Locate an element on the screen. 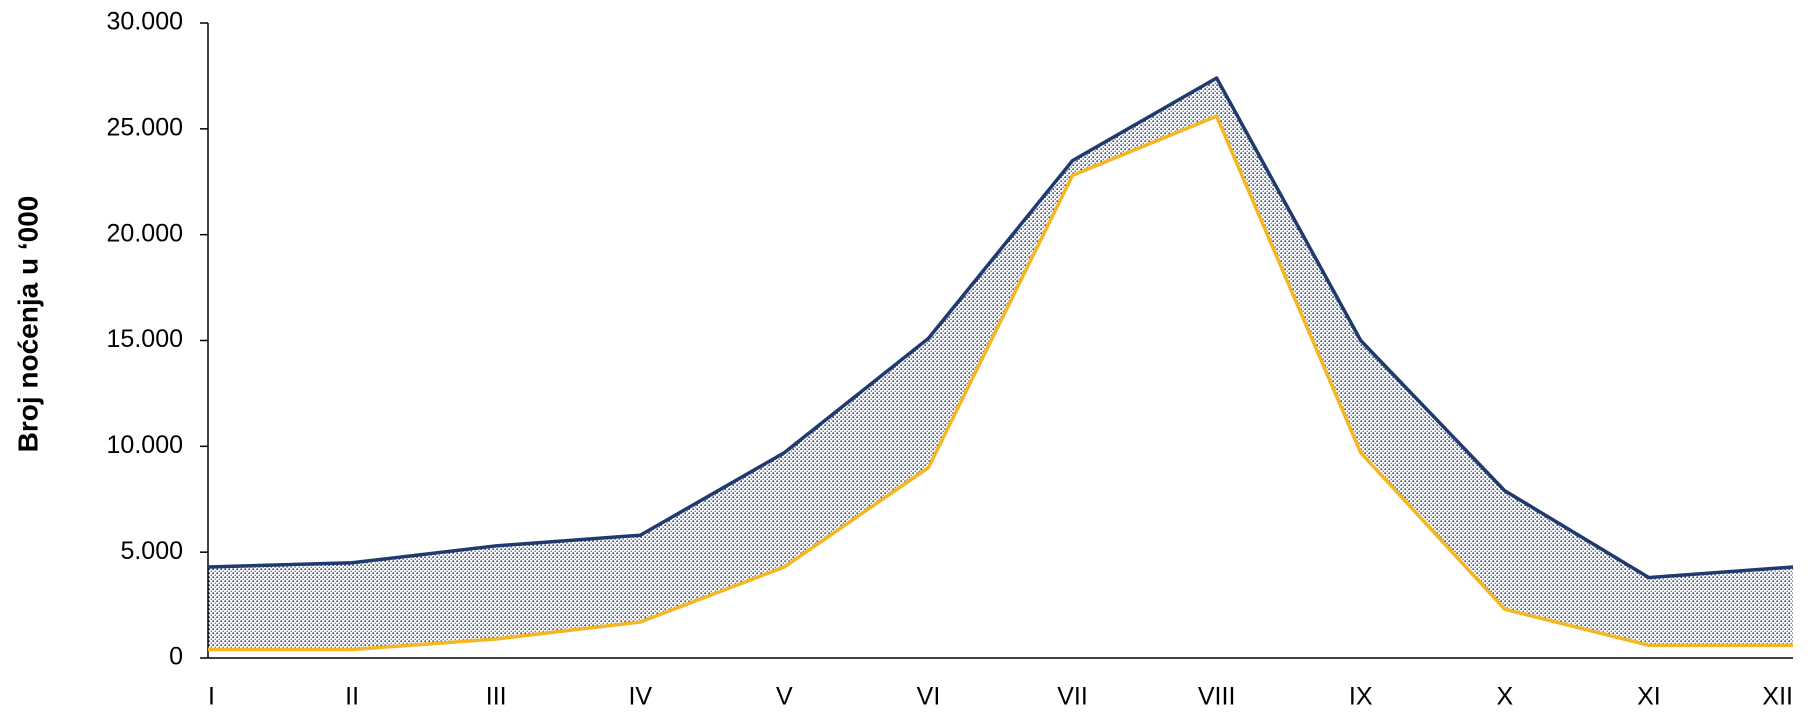  x-tick-label: I is located at coordinates (211, 697).